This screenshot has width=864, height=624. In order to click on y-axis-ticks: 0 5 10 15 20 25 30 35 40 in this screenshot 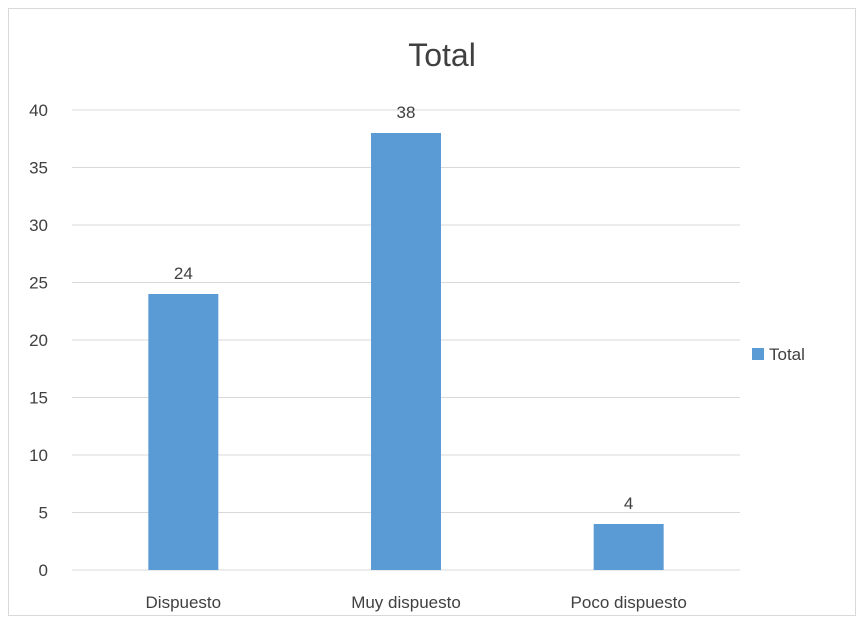, I will do `click(38, 340)`.